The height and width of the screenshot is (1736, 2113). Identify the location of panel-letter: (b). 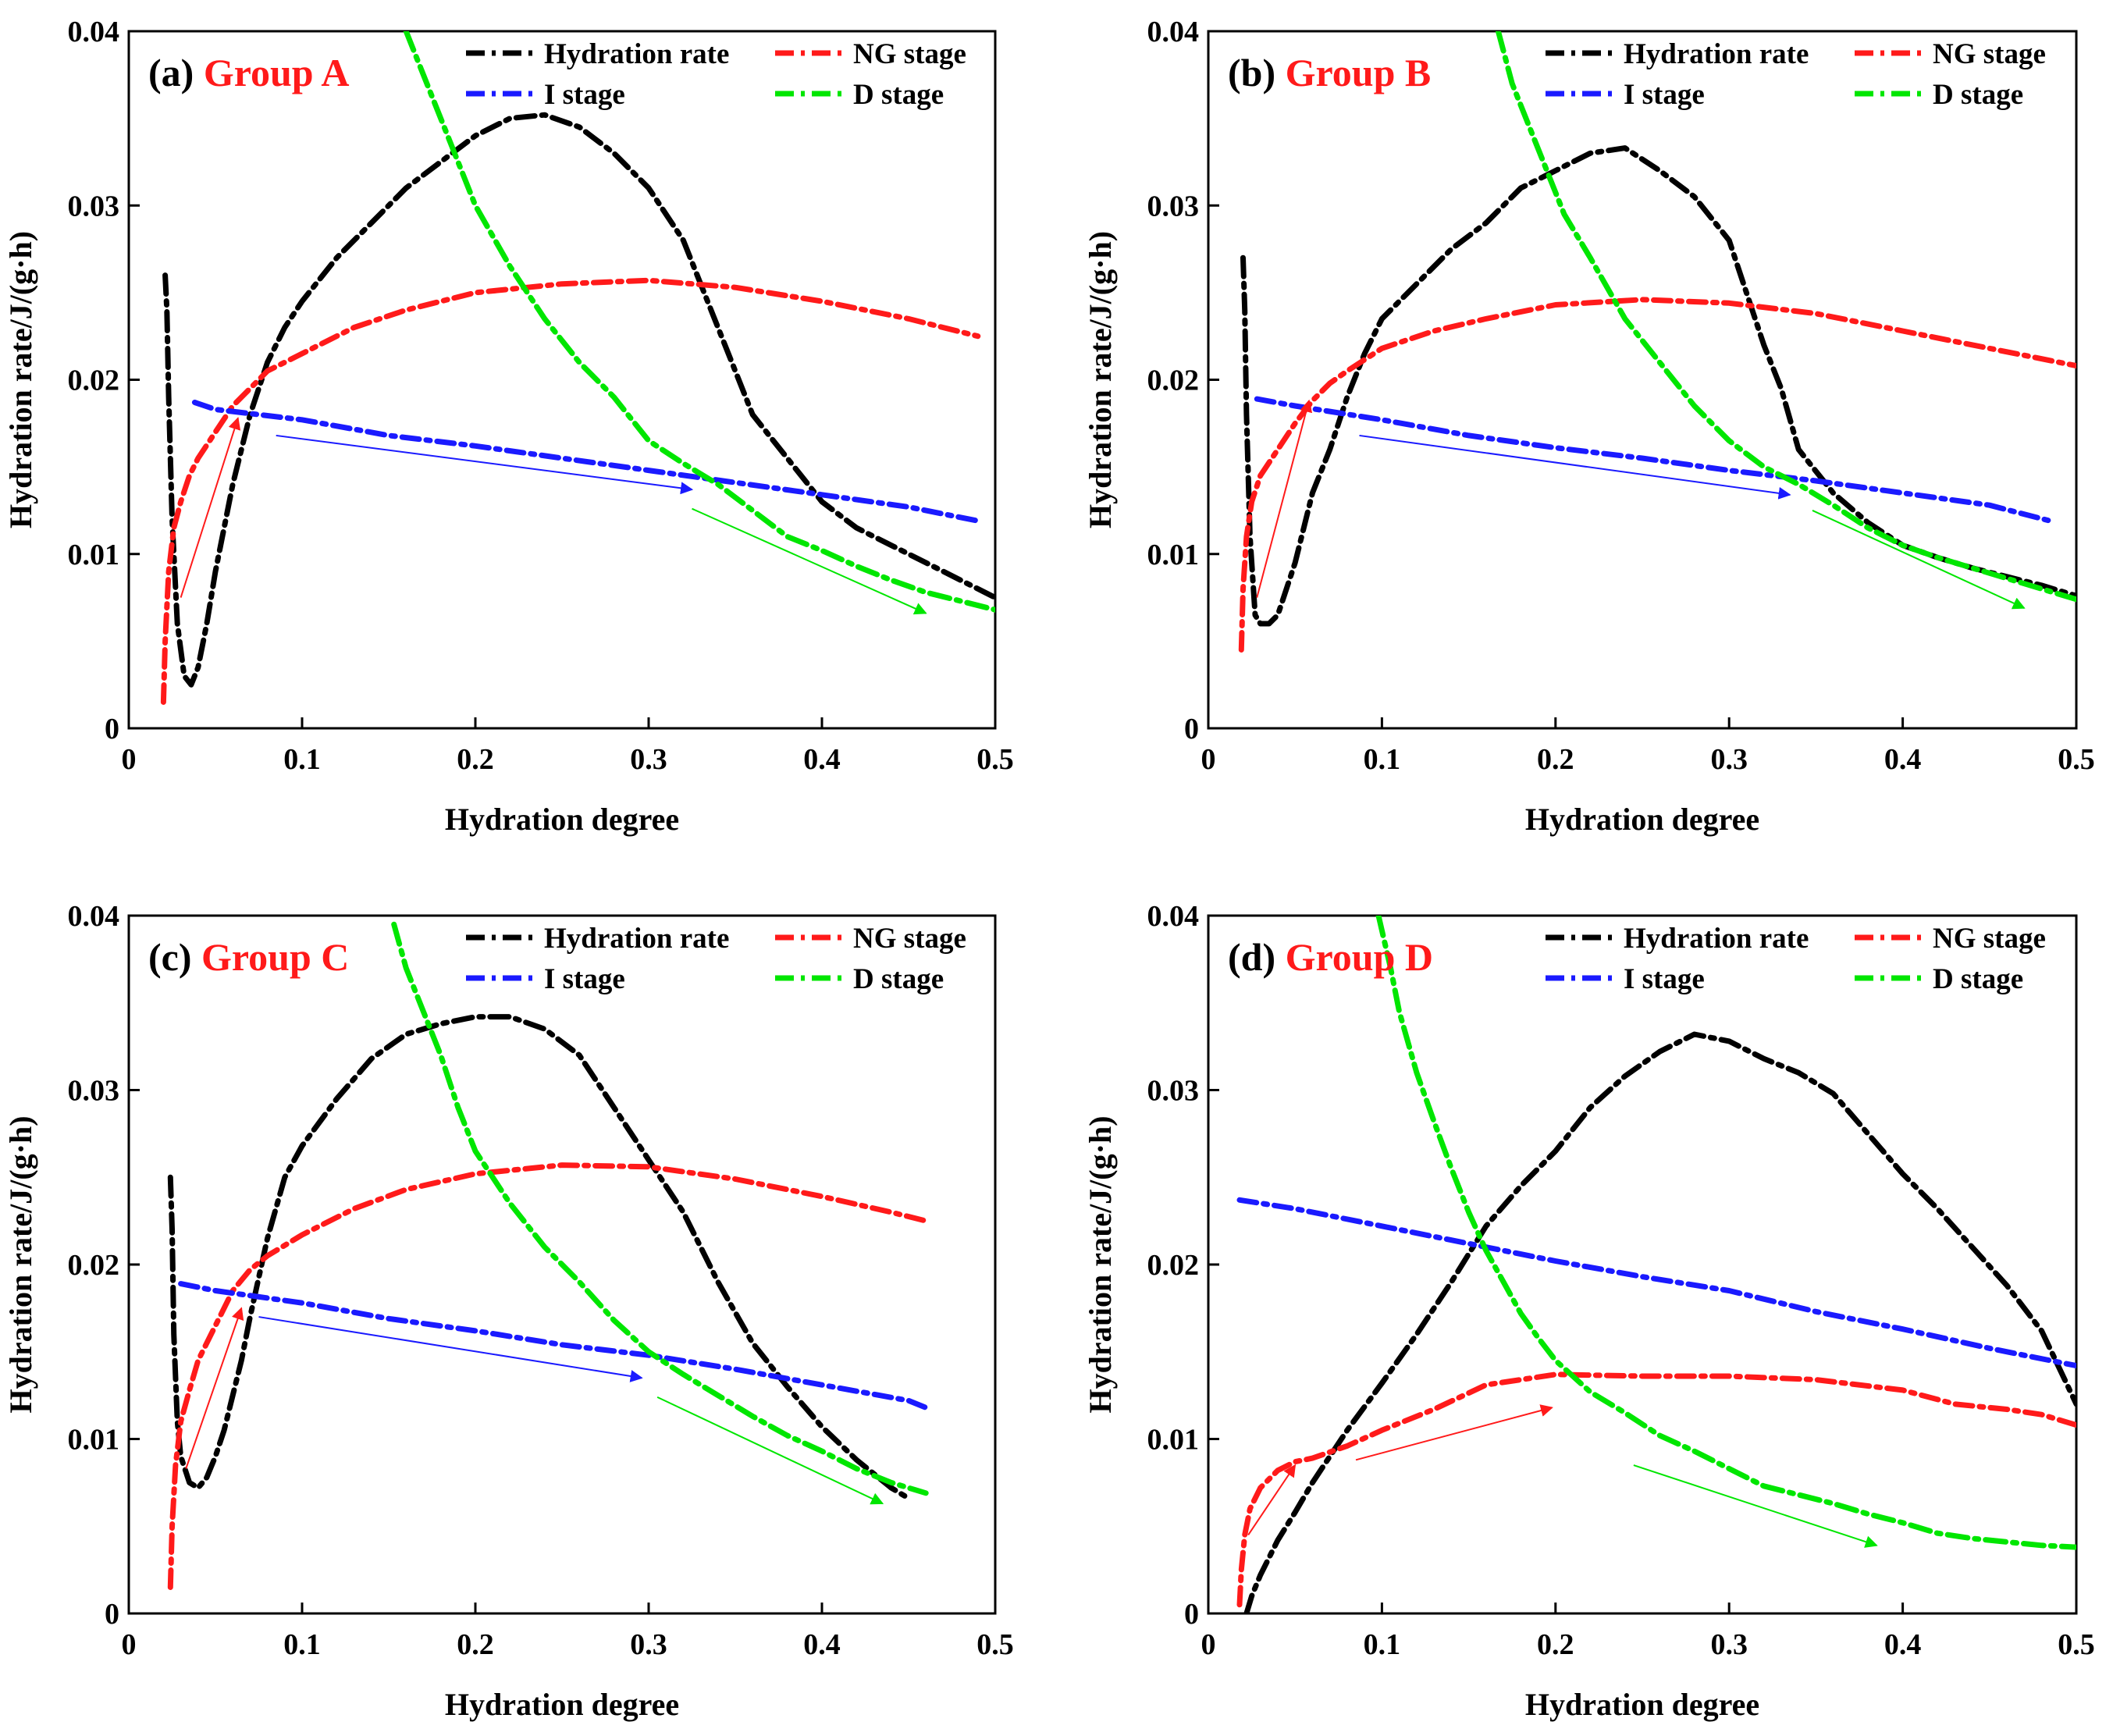
(1257, 72).